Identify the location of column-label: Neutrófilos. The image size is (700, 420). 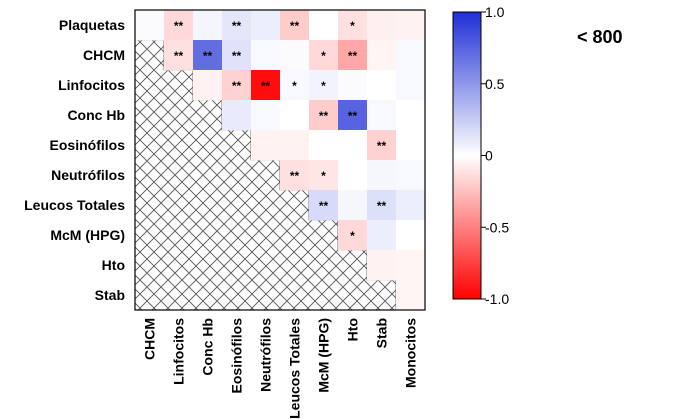
(266, 355).